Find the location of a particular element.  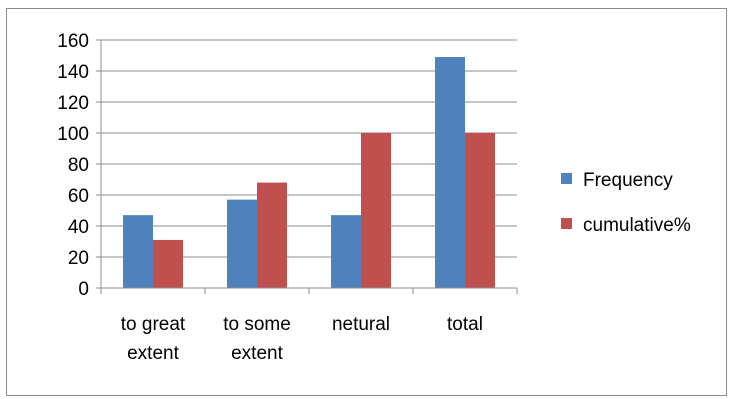

bar-cumulative--3 is located at coordinates (480, 210).